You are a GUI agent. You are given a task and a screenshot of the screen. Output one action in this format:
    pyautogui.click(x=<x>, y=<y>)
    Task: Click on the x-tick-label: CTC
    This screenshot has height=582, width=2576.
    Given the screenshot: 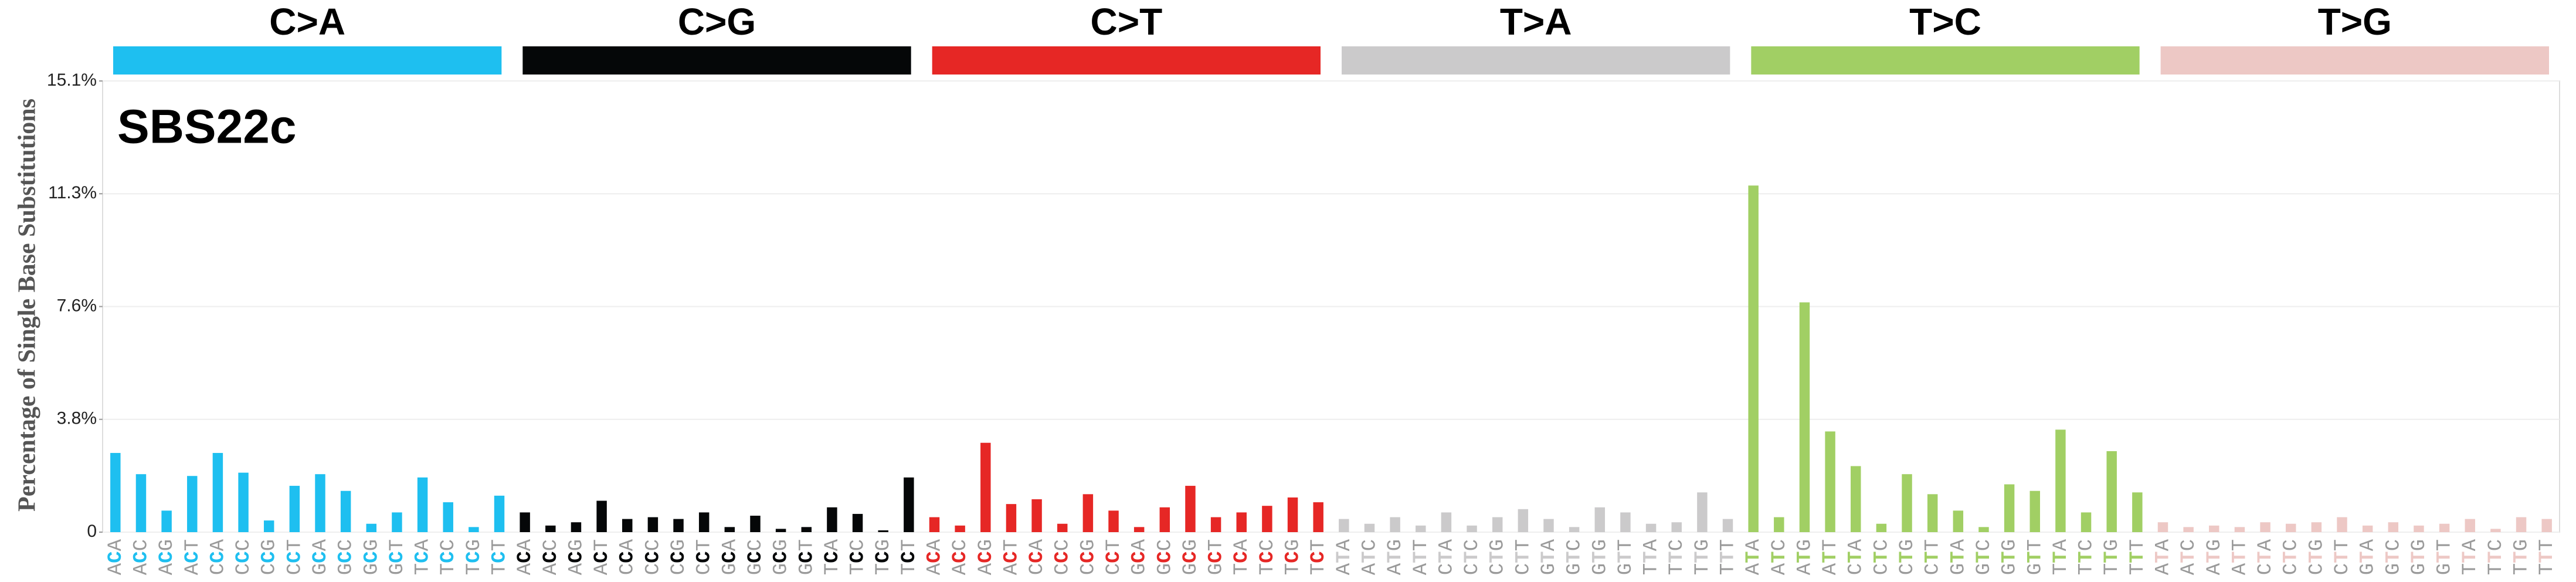 What is the action you would take?
    pyautogui.click(x=1882, y=557)
    